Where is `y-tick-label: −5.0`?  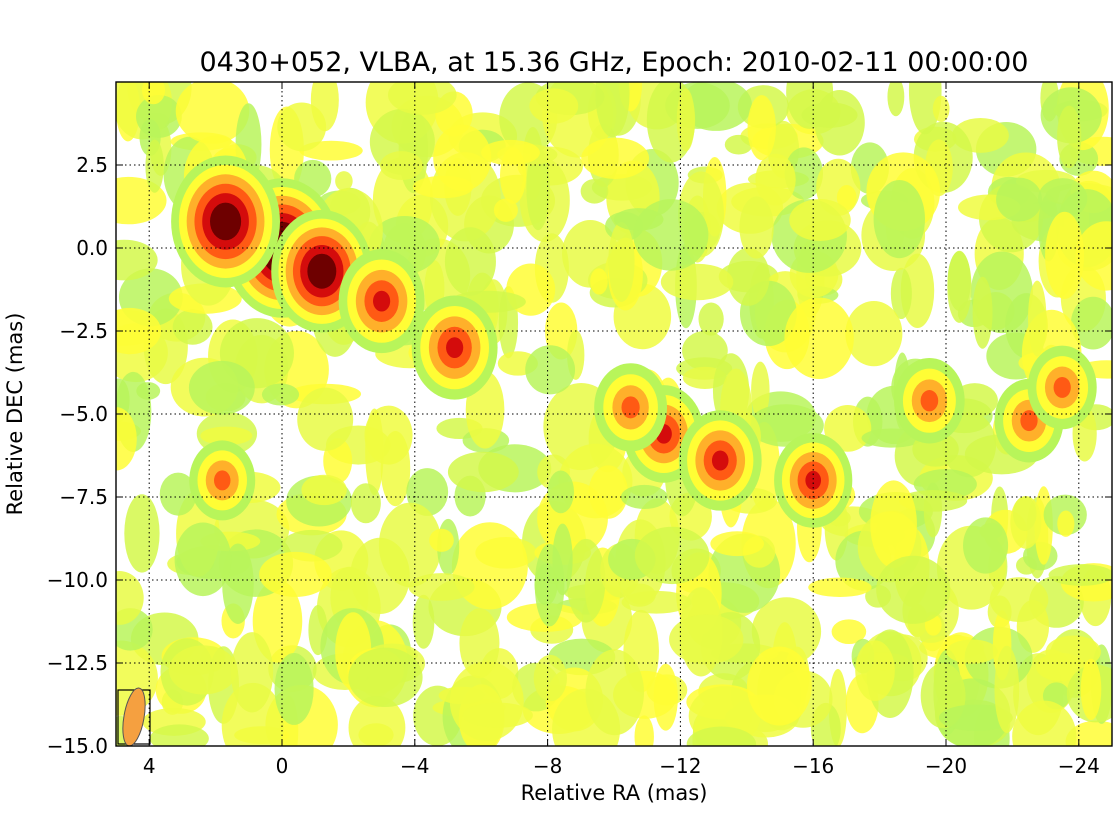
y-tick-label: −5.0 is located at coordinates (83, 414).